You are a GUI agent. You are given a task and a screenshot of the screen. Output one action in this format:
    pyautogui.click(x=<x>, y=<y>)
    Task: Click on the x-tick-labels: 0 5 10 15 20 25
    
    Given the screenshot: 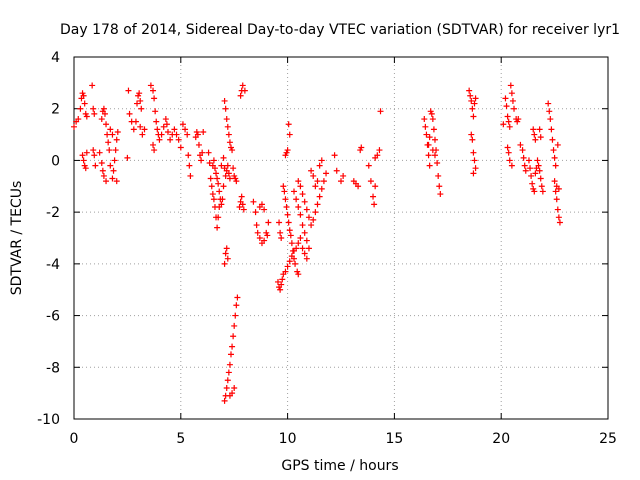 What is the action you would take?
    pyautogui.click(x=343, y=439)
    